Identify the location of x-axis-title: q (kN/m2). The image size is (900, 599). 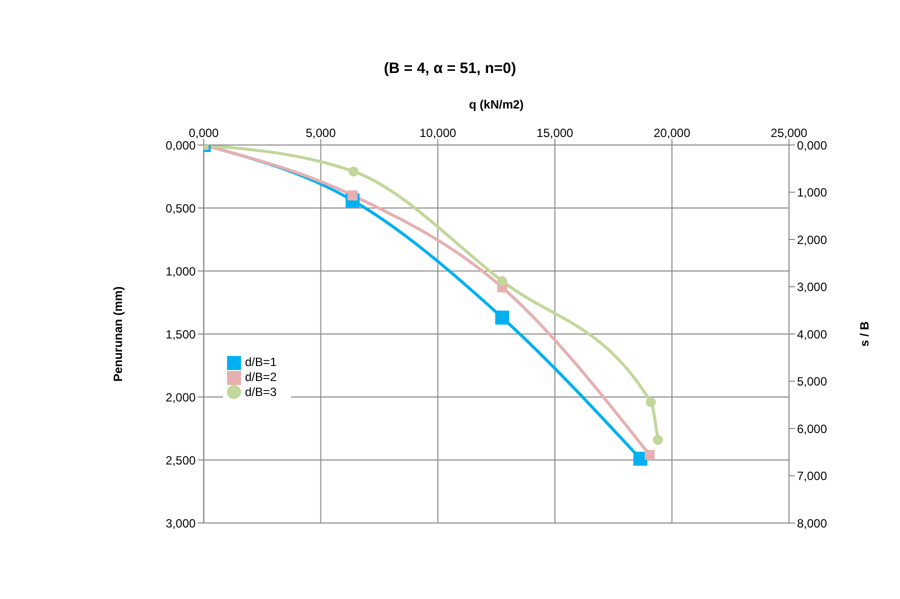
(496, 105).